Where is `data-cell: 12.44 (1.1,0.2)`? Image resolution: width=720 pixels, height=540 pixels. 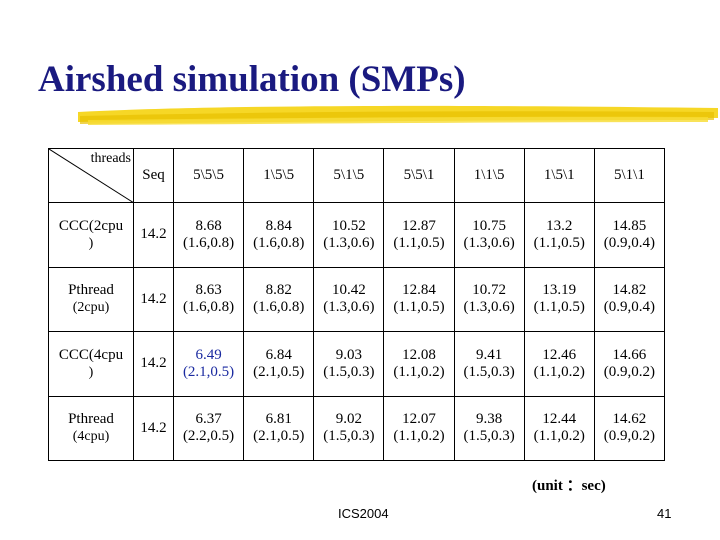
data-cell: 12.44 (1.1,0.2) is located at coordinates (559, 428).